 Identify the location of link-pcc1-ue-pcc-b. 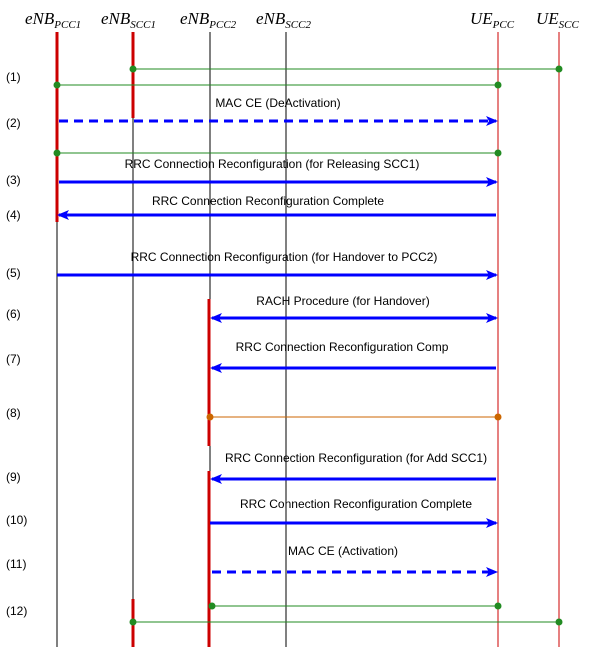
(277, 153).